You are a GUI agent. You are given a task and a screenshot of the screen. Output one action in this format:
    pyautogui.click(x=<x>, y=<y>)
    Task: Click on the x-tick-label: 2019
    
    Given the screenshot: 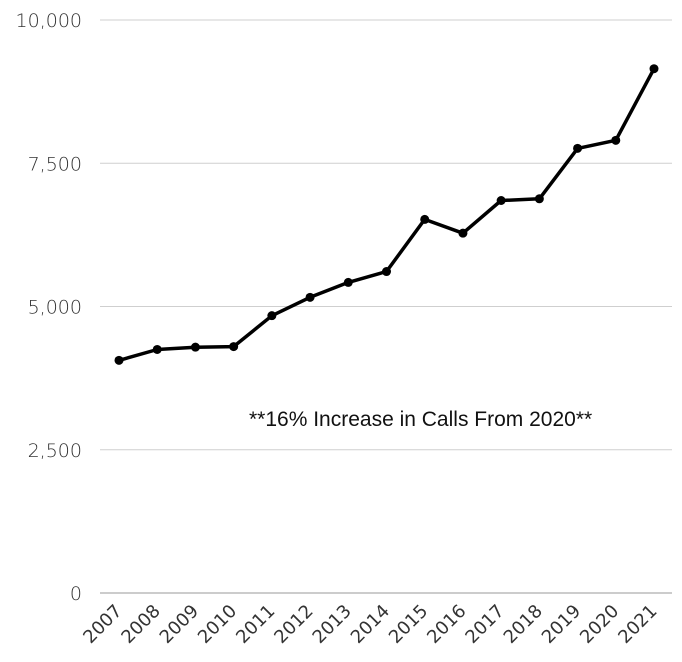 What is the action you would take?
    pyautogui.click(x=561, y=624)
    